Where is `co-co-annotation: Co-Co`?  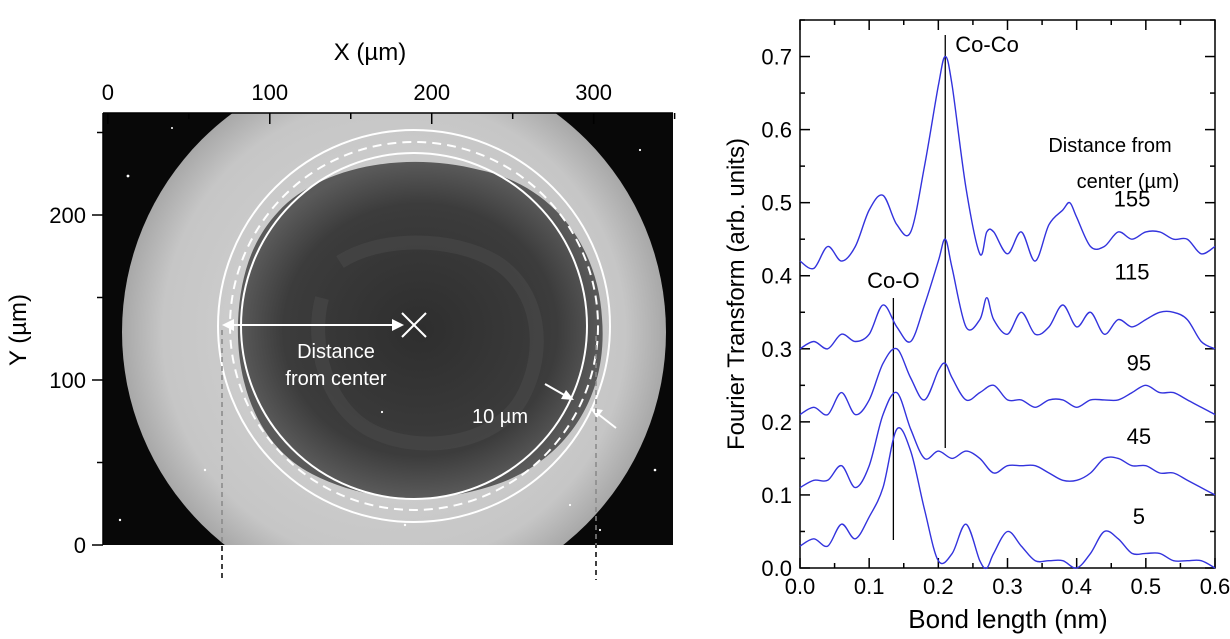 co-co-annotation: Co-Co is located at coordinates (987, 44).